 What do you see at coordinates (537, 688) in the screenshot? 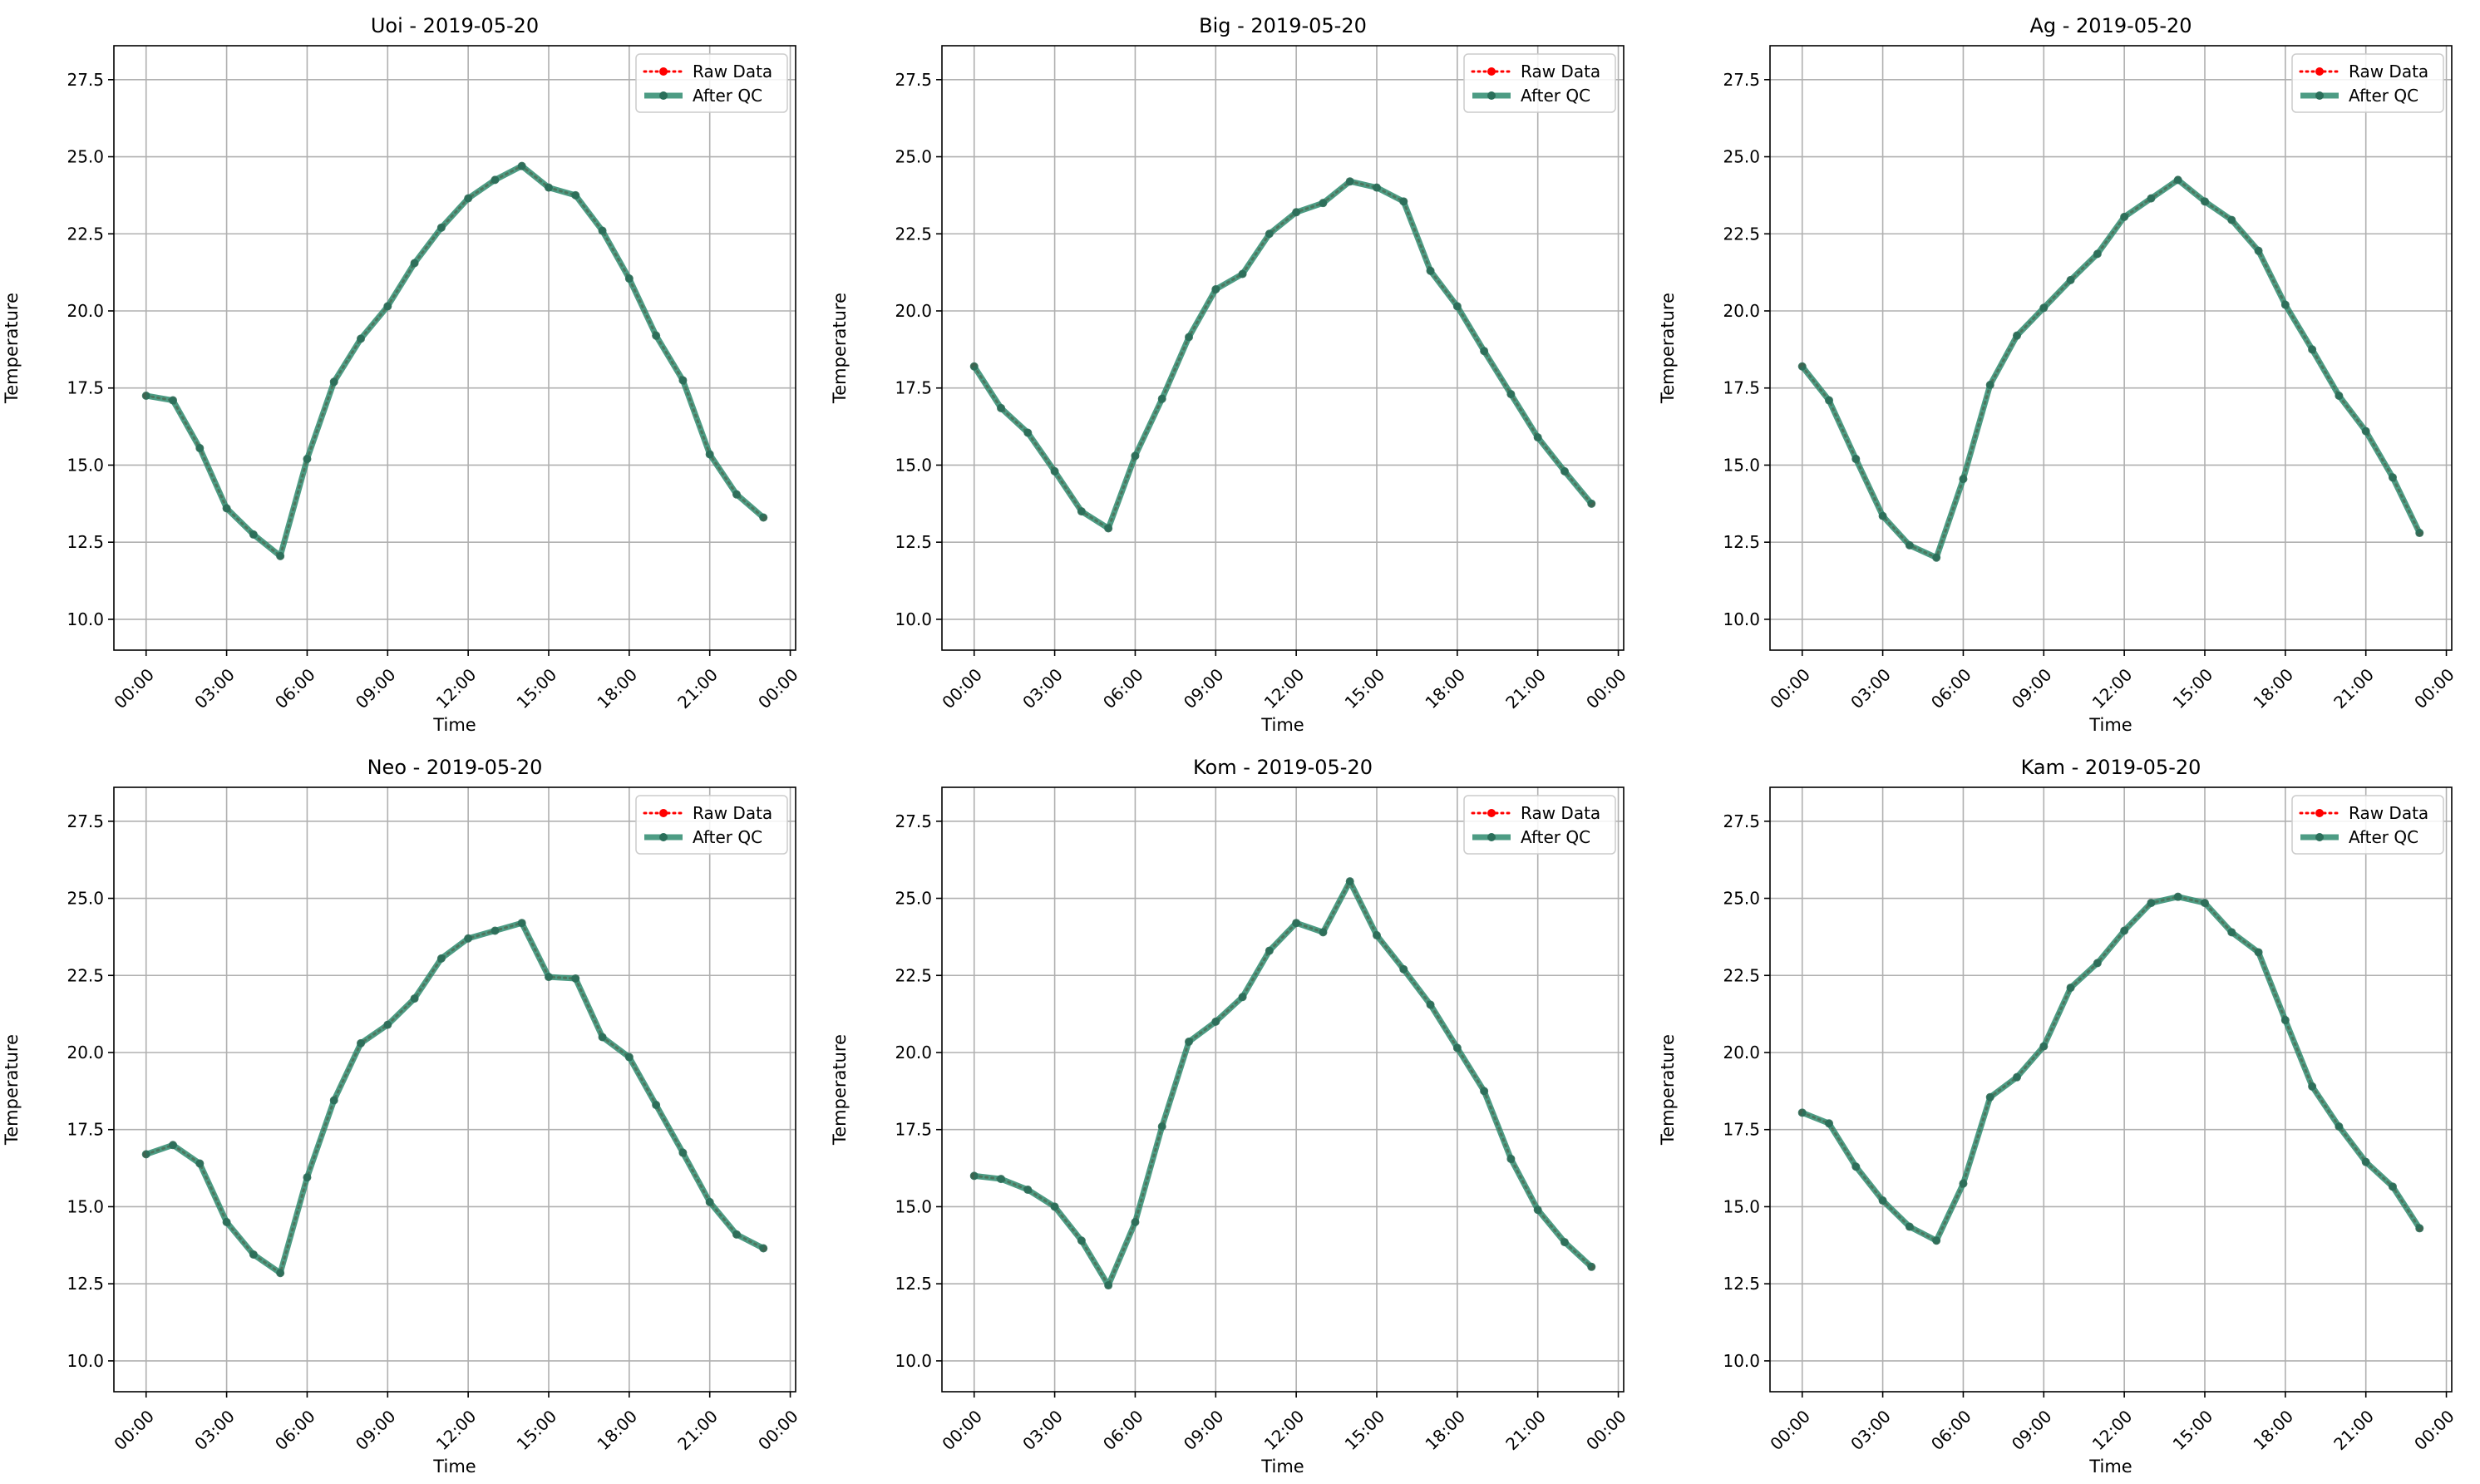
I see `x-tick-label: 15:00` at bounding box center [537, 688].